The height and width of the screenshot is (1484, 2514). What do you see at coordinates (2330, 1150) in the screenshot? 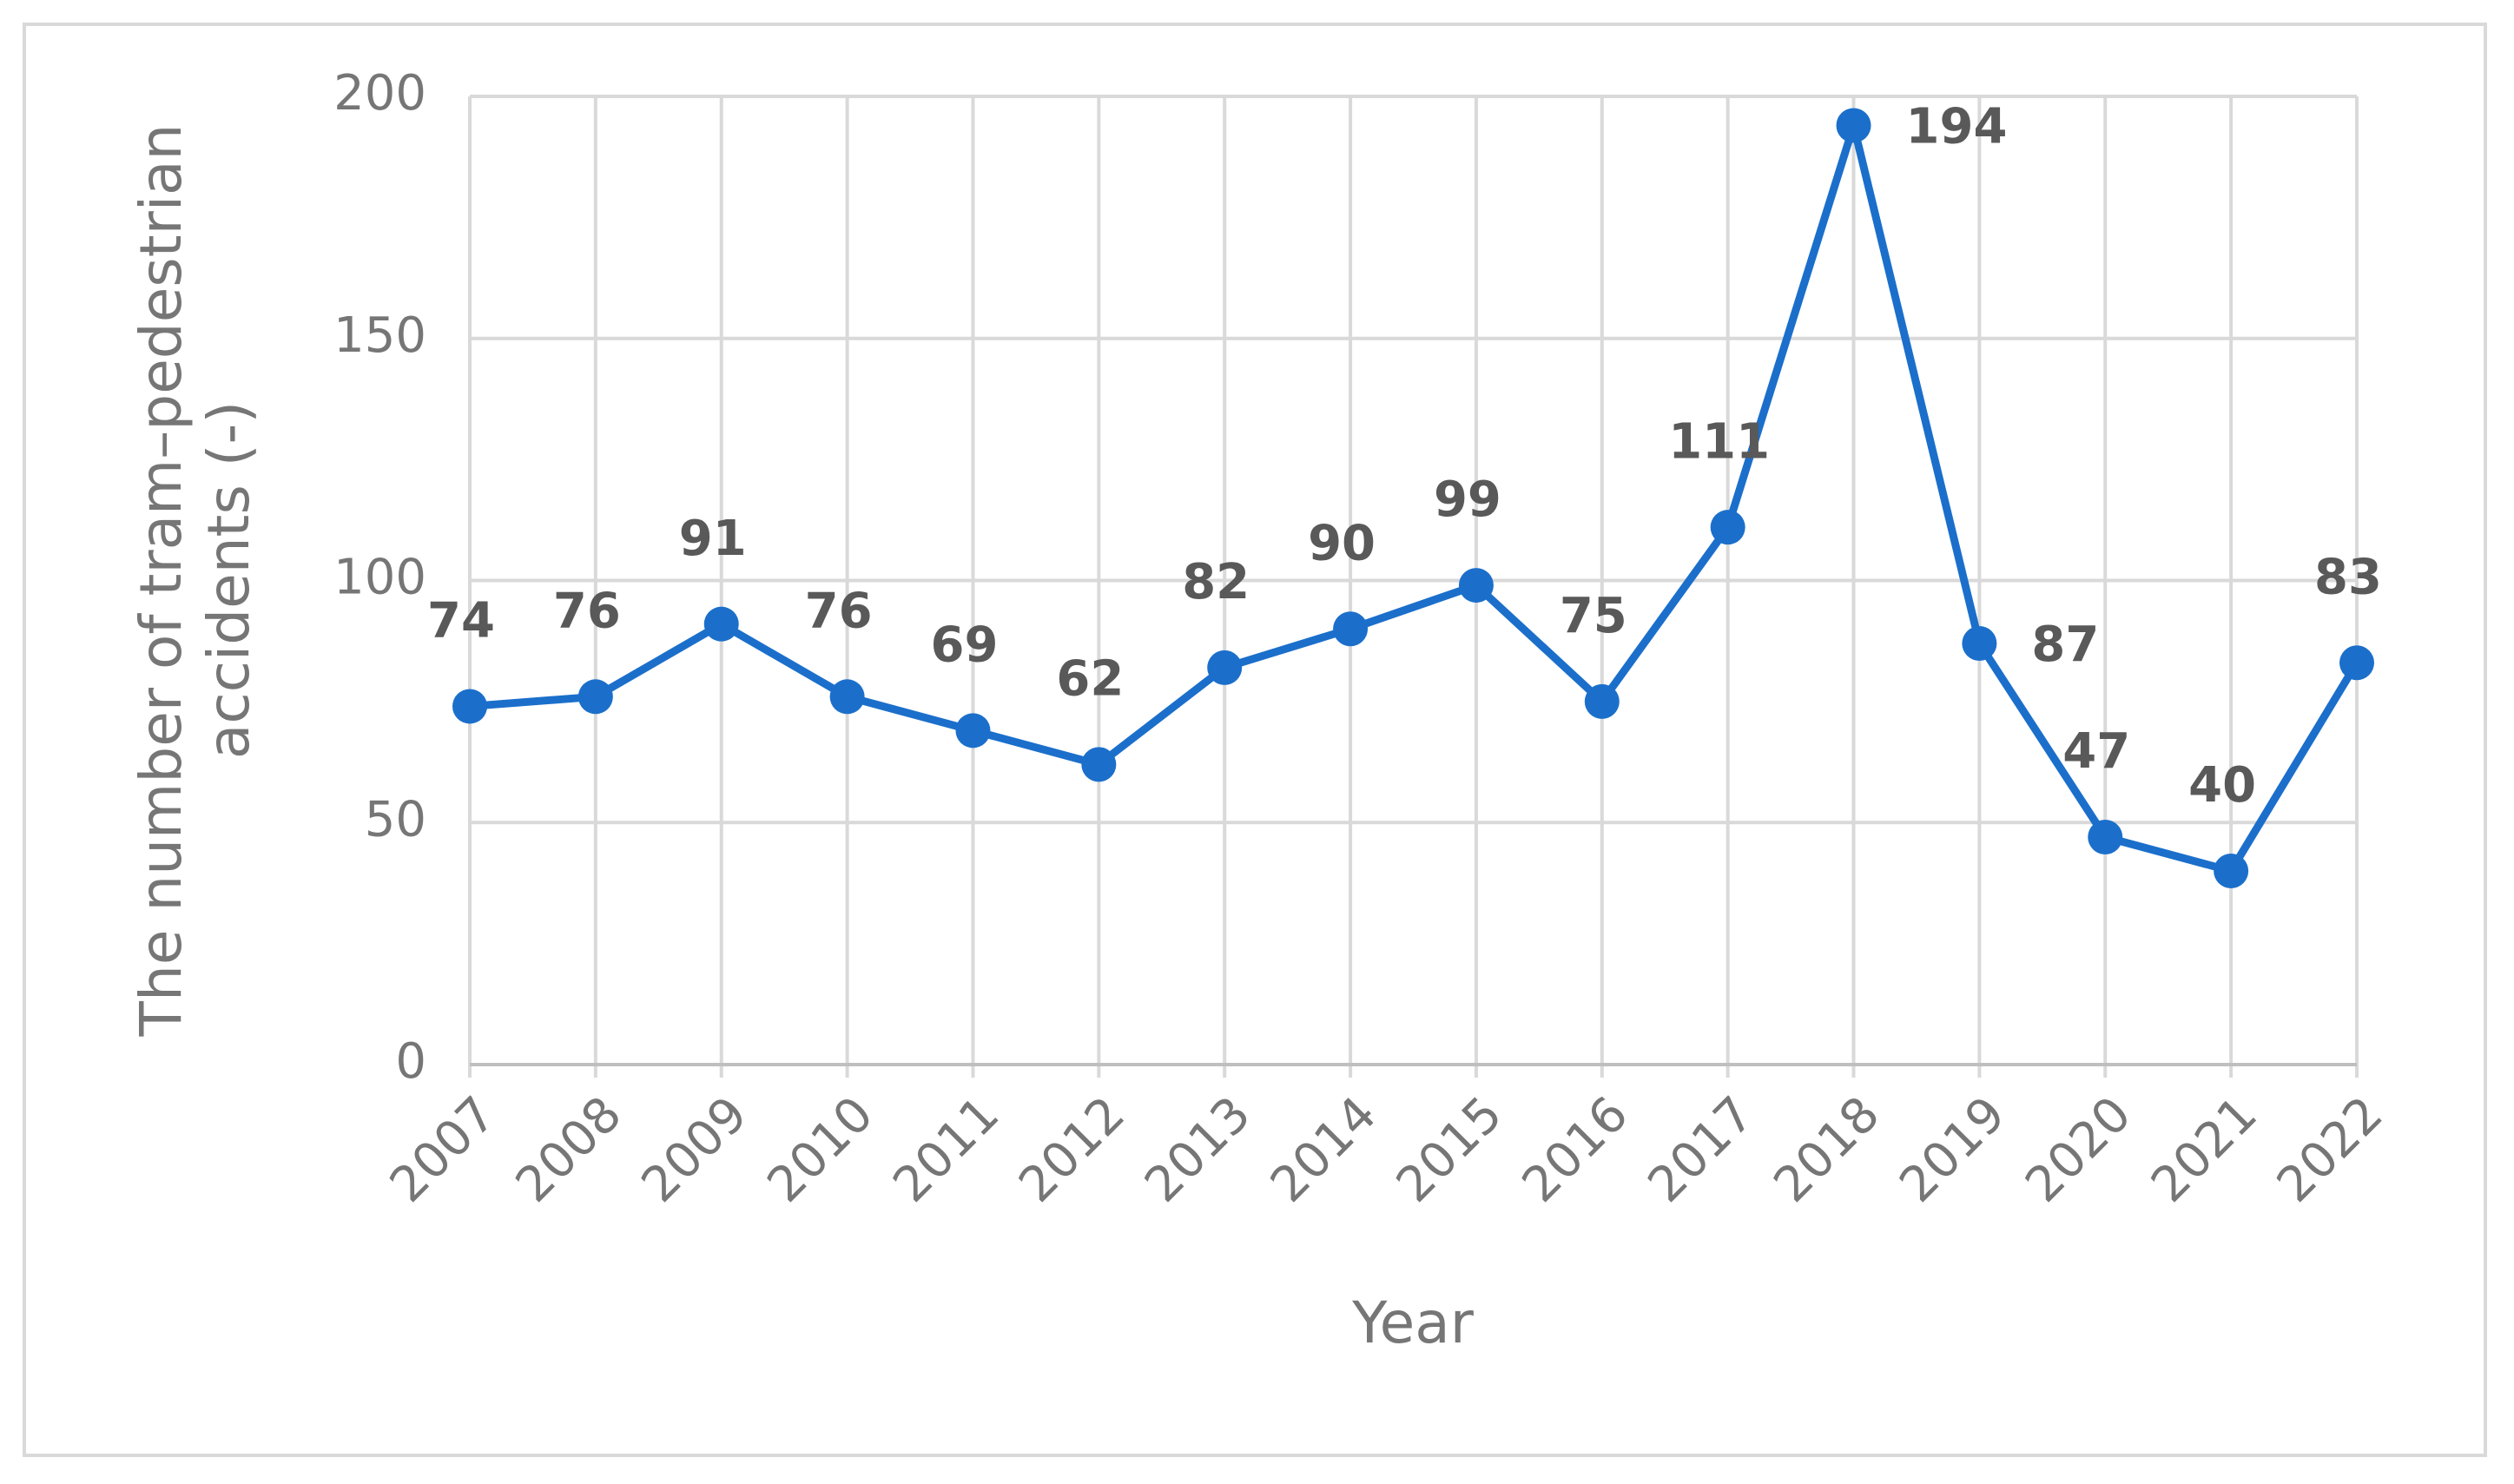
I see `x-tick-label: 2022` at bounding box center [2330, 1150].